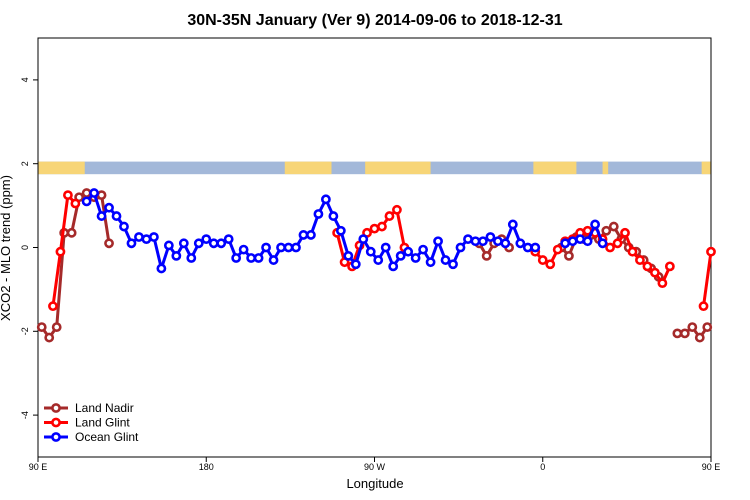 This screenshot has height=500, width=750. What do you see at coordinates (25, 79) in the screenshot?
I see `y-tick-label-4: 4` at bounding box center [25, 79].